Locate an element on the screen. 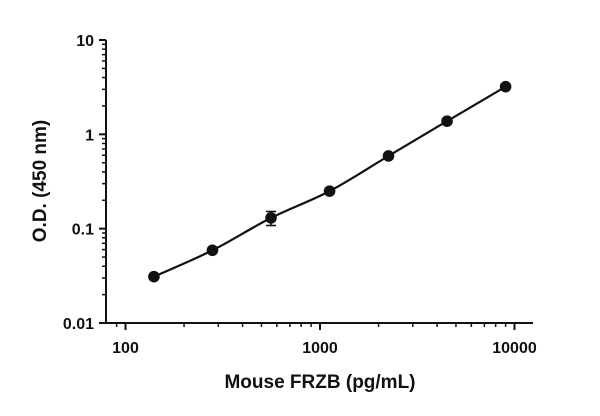 The image size is (600, 416). y-ticks: 0.01 0.1 1 10 is located at coordinates (84, 183).